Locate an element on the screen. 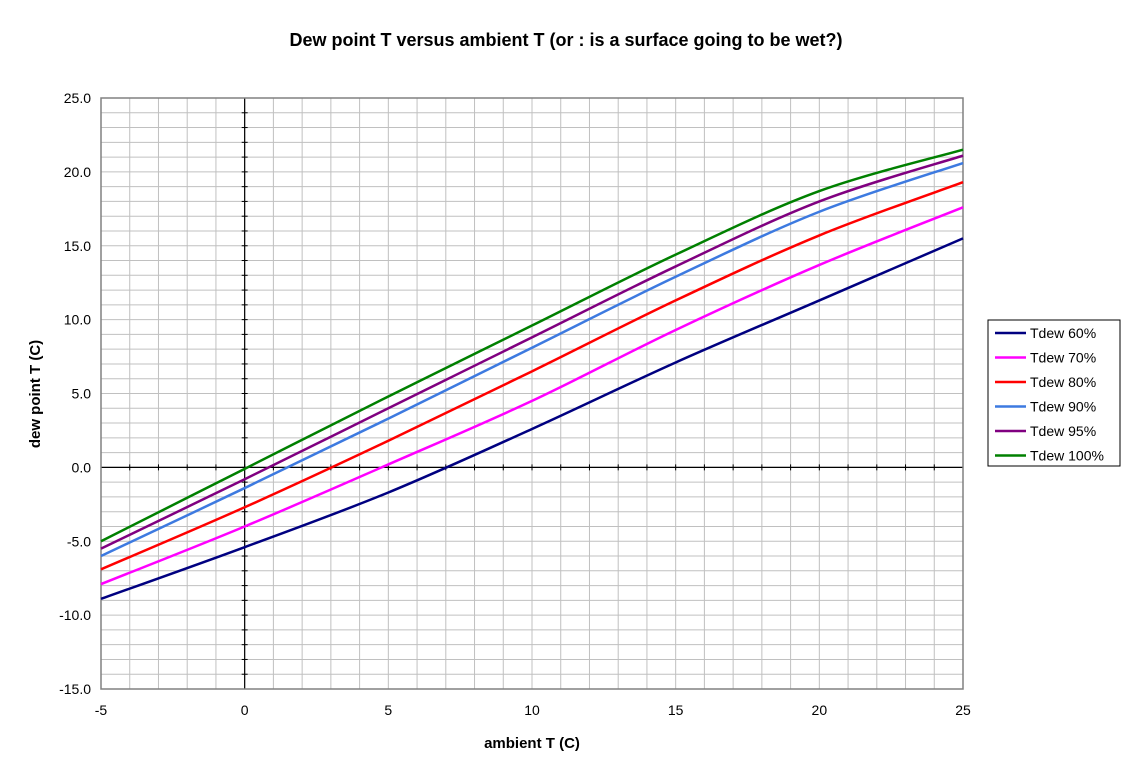 The image size is (1134, 776). legend-entry: Tdew 70% is located at coordinates (1063, 358).